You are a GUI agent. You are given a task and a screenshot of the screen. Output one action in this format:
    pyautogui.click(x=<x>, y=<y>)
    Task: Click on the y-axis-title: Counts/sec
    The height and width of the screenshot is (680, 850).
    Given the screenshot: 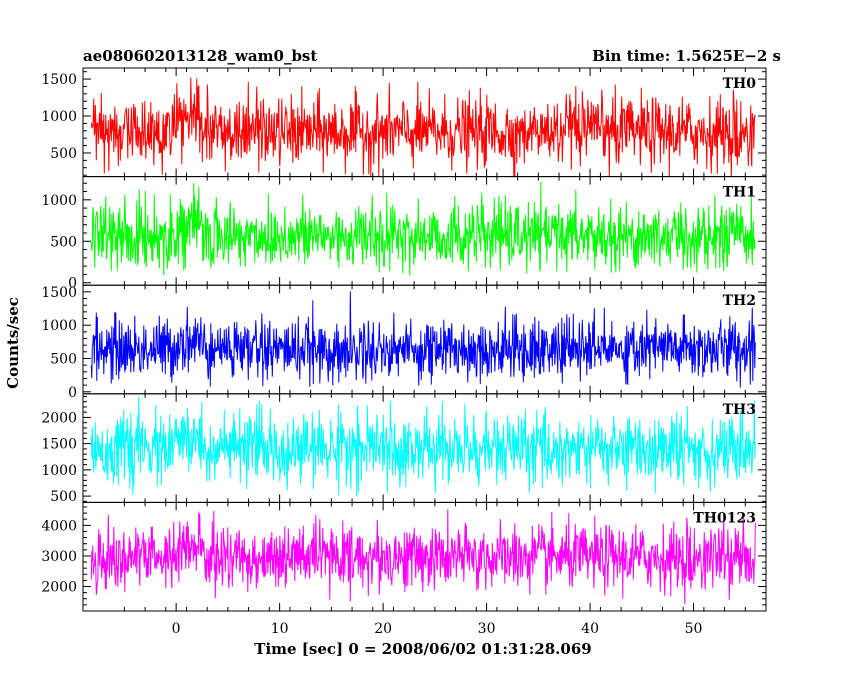 What is the action you would take?
    pyautogui.click(x=13, y=343)
    